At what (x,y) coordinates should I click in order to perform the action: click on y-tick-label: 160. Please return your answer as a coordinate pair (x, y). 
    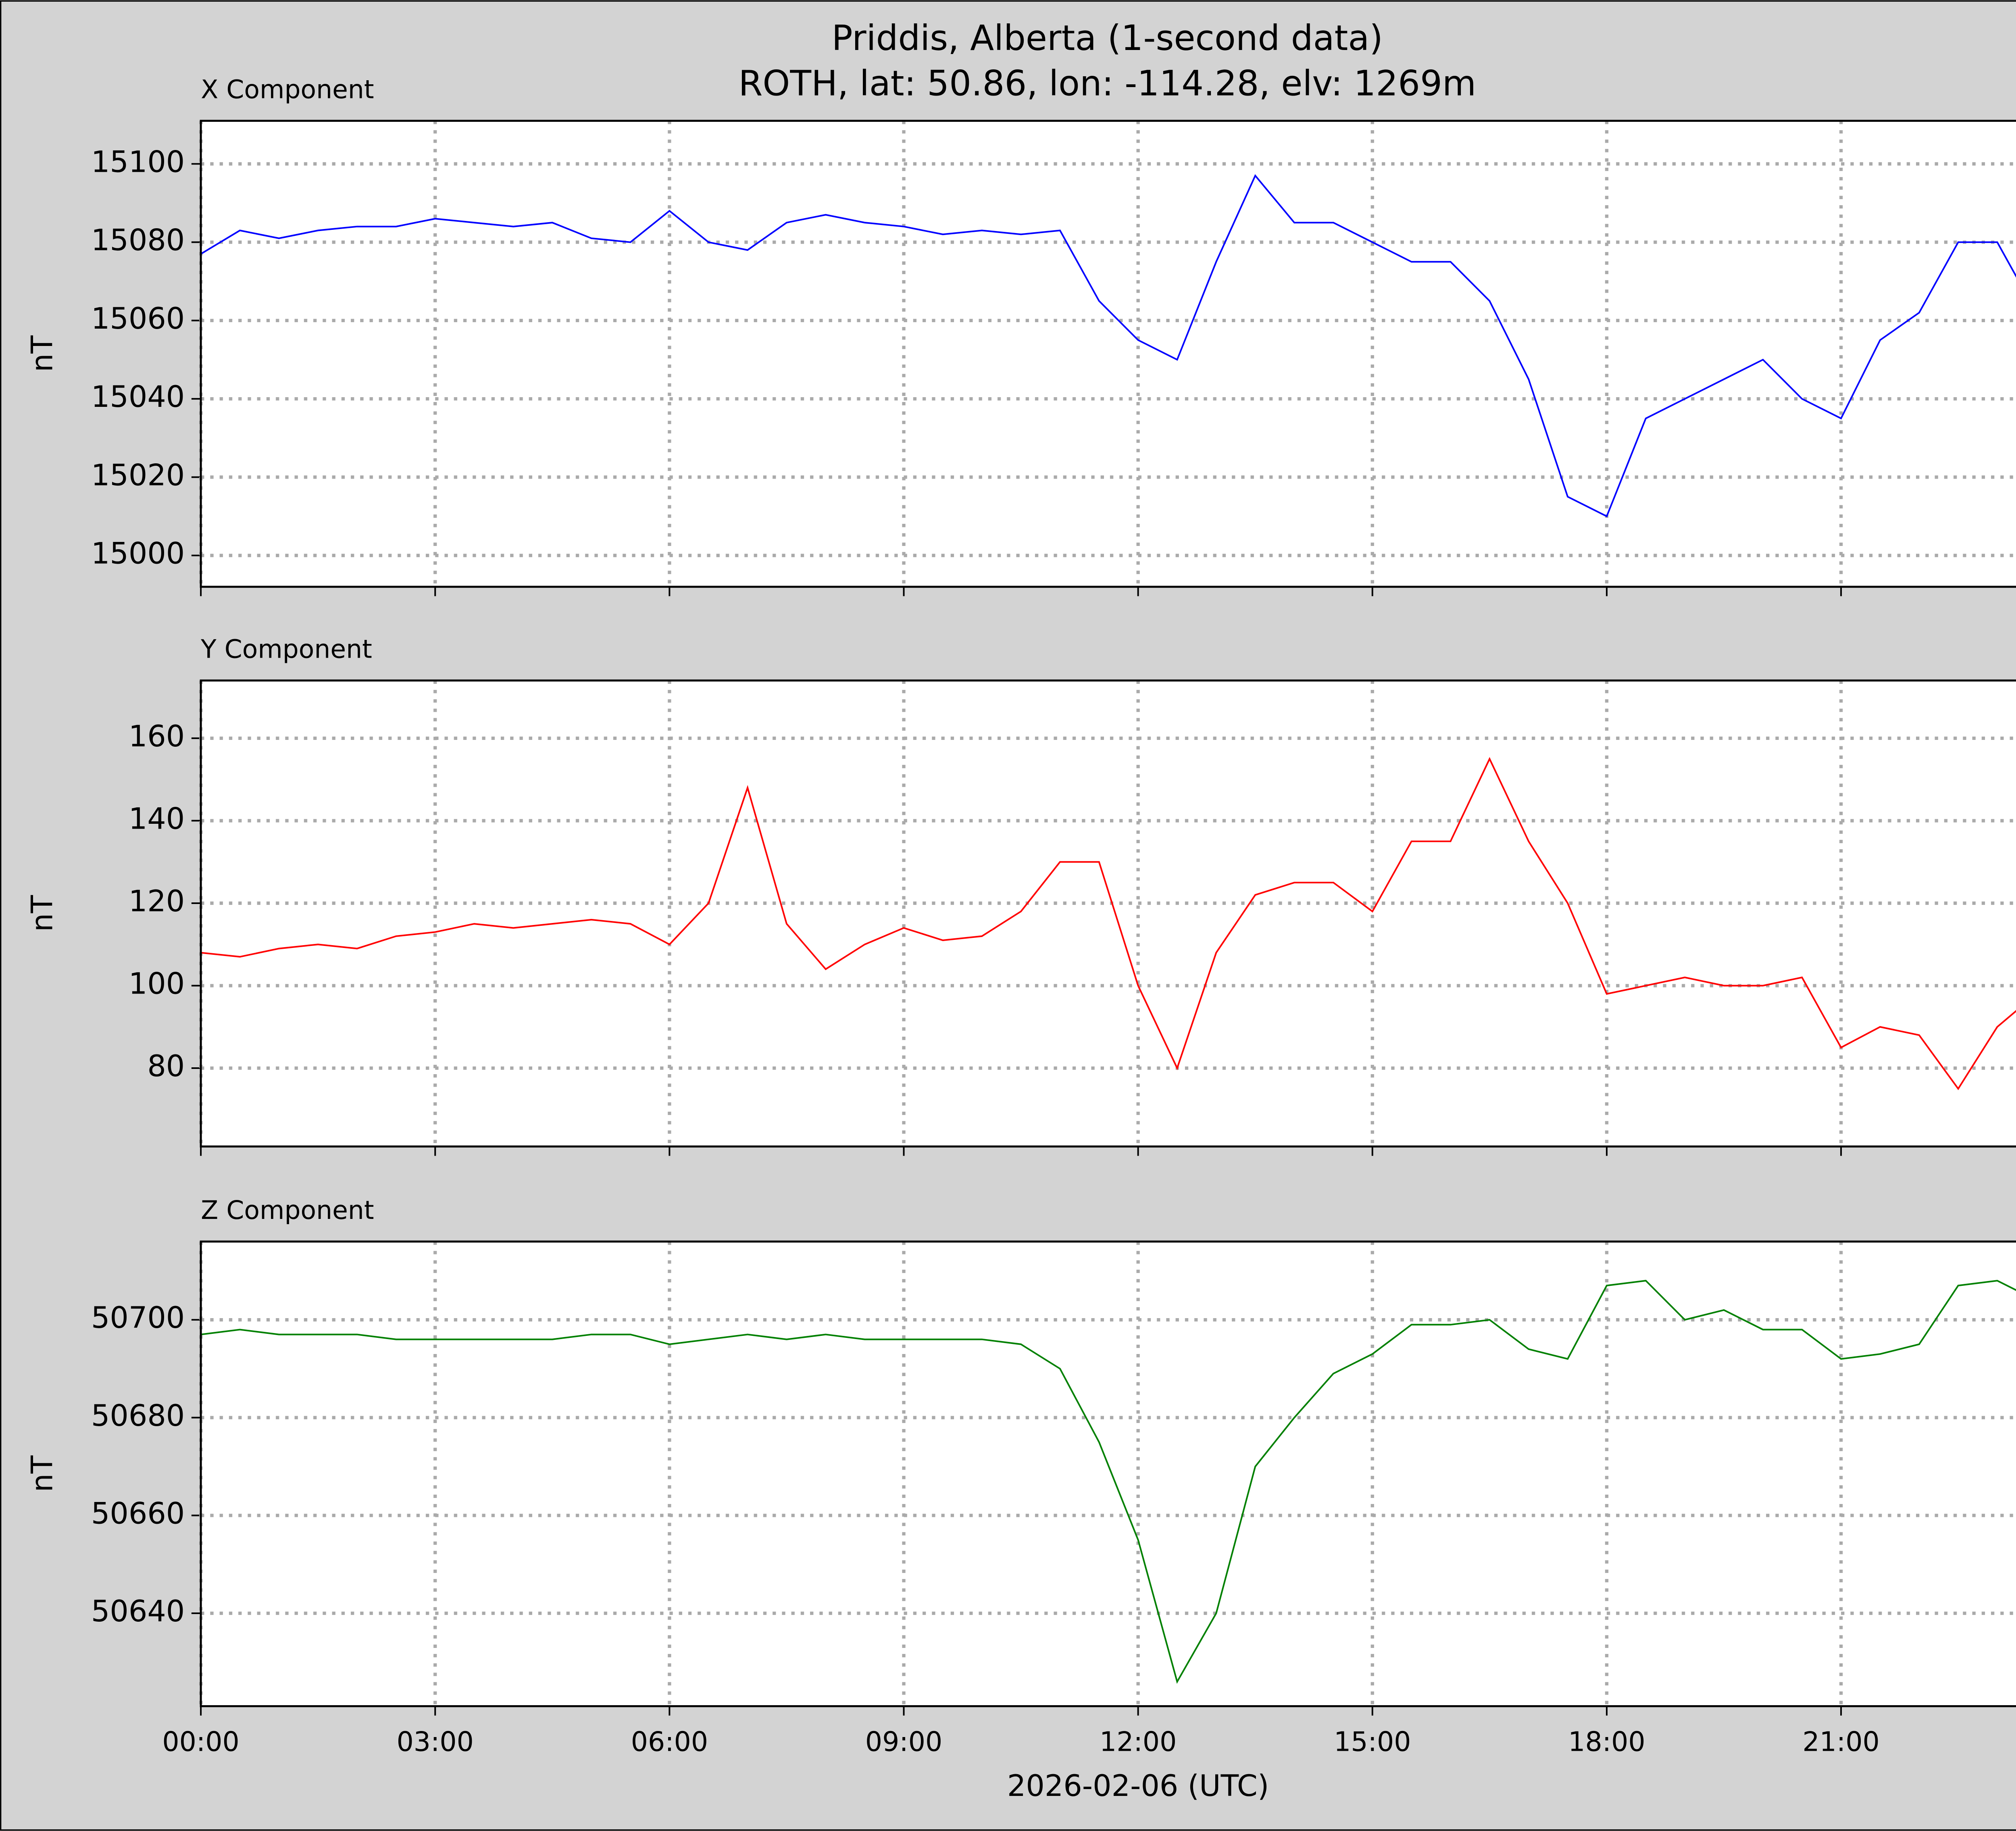
    Looking at the image, I should click on (157, 736).